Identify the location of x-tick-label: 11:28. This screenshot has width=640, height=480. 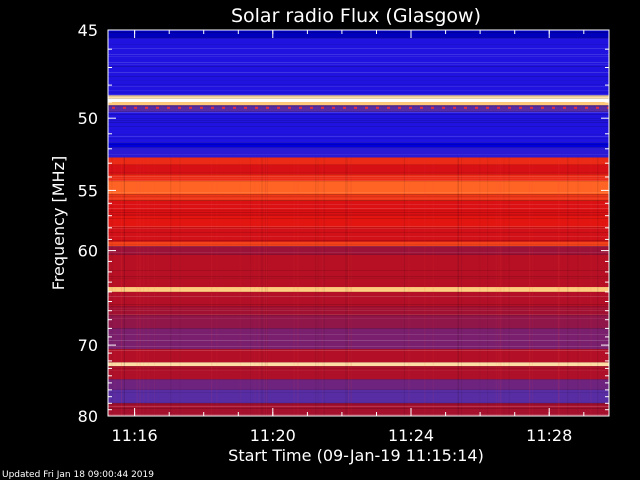
(549, 435).